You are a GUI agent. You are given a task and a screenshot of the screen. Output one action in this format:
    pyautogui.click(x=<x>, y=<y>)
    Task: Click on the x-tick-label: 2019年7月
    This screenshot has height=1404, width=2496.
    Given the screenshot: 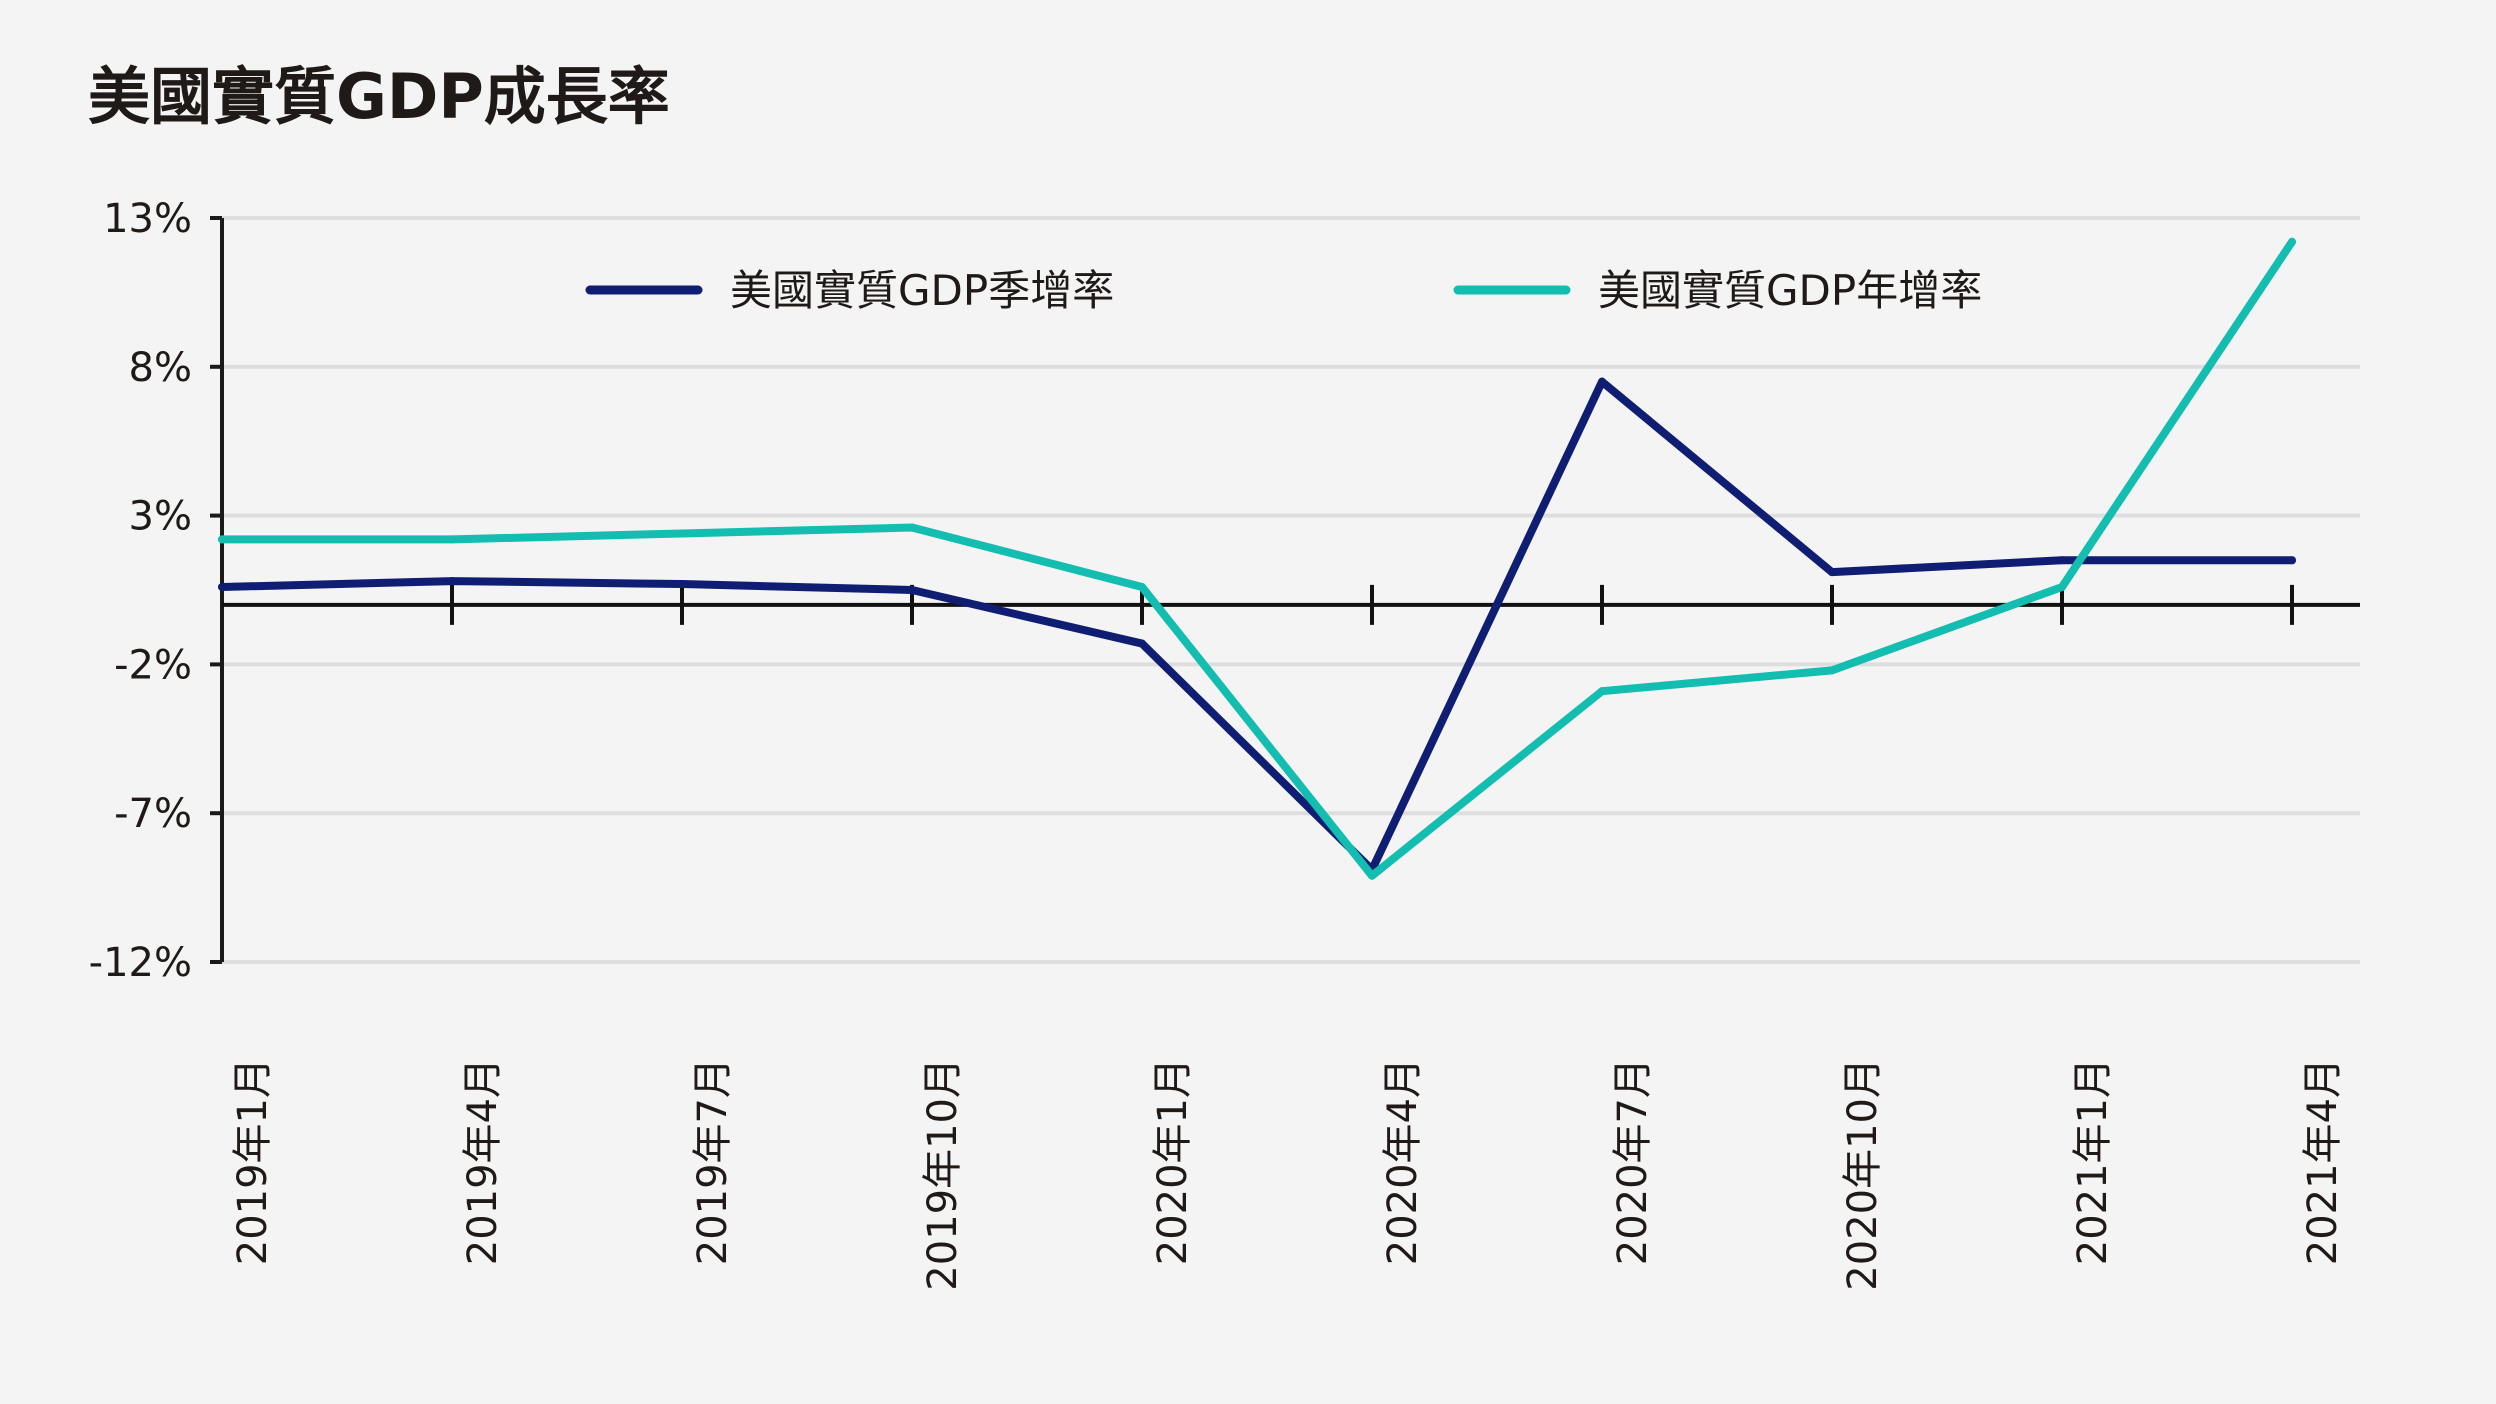 What is the action you would take?
    pyautogui.click(x=713, y=1161)
    